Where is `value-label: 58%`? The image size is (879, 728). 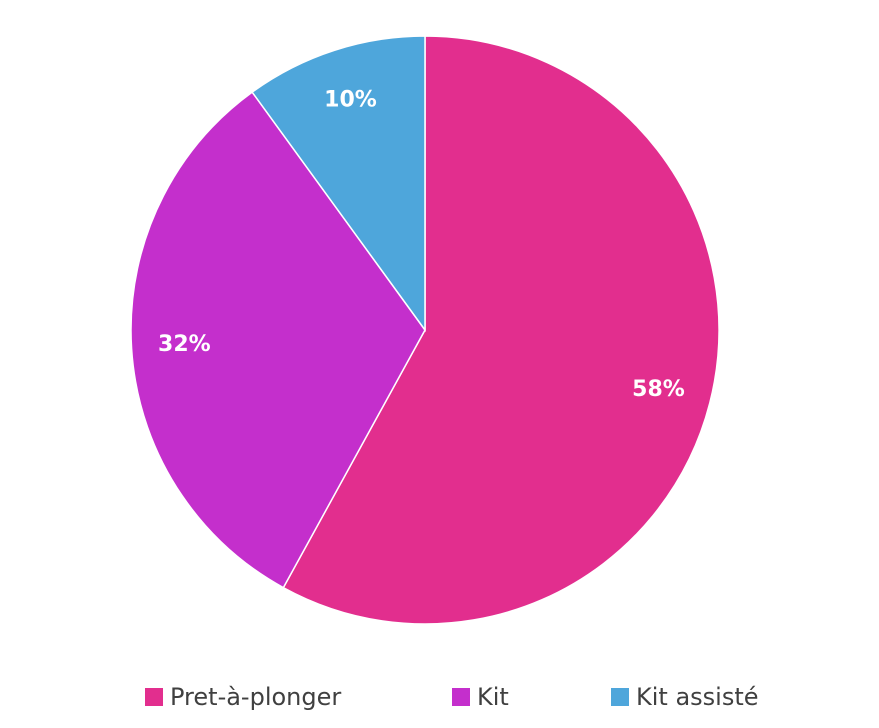 value-label: 58% is located at coordinates (658, 389).